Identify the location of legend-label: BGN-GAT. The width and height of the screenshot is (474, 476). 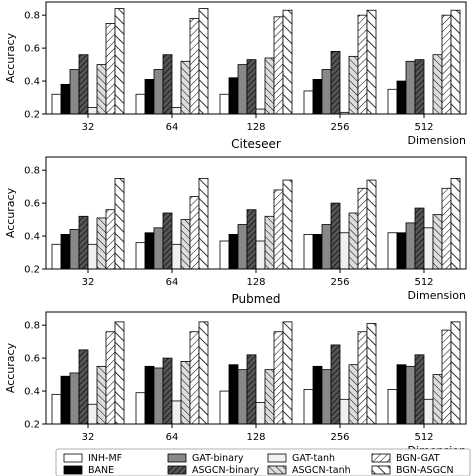
(418, 458).